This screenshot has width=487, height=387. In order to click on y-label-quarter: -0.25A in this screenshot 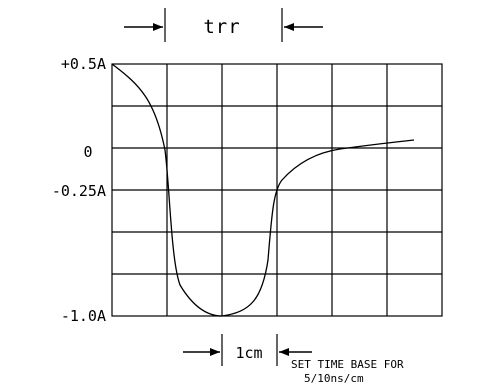, I will do `click(79, 191)`.